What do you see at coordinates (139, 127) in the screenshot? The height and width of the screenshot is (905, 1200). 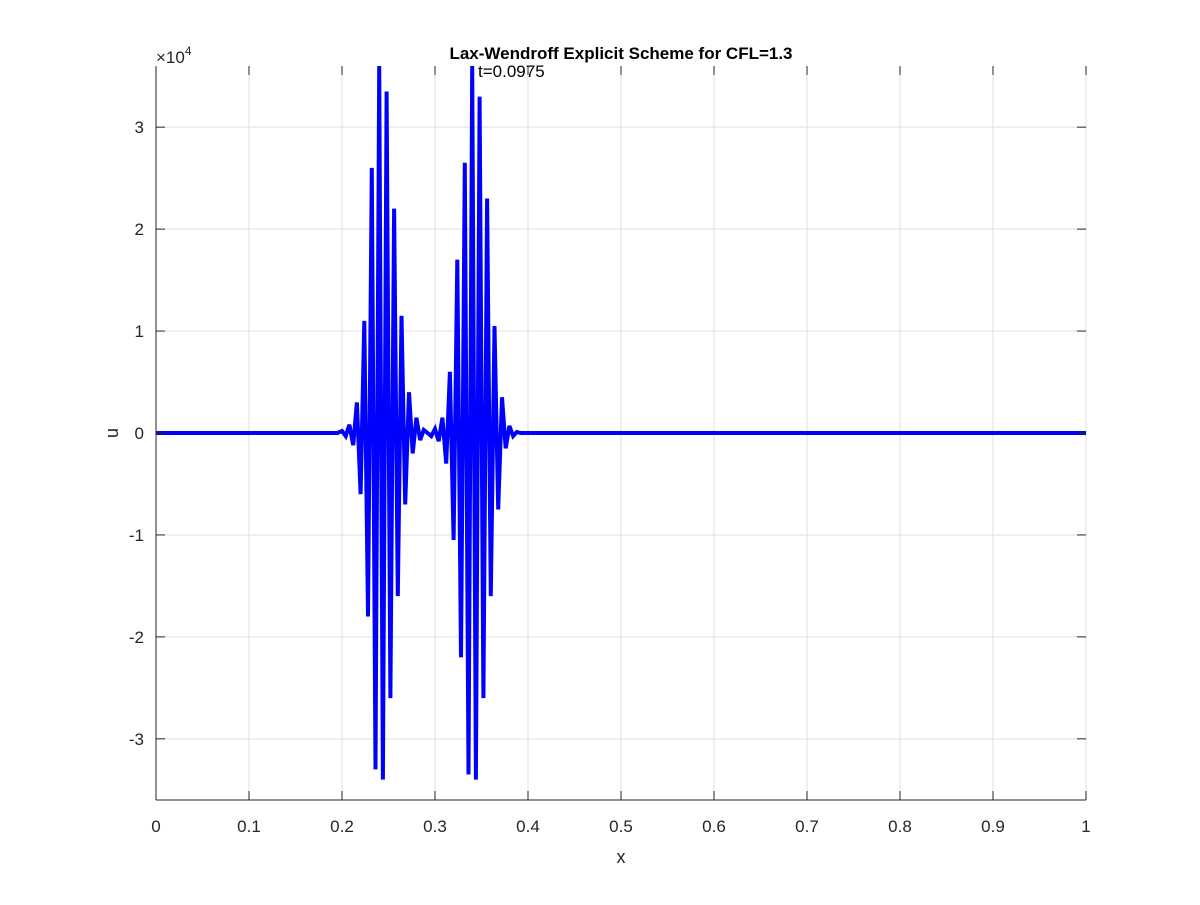 I see `y-tick-label: 3` at bounding box center [139, 127].